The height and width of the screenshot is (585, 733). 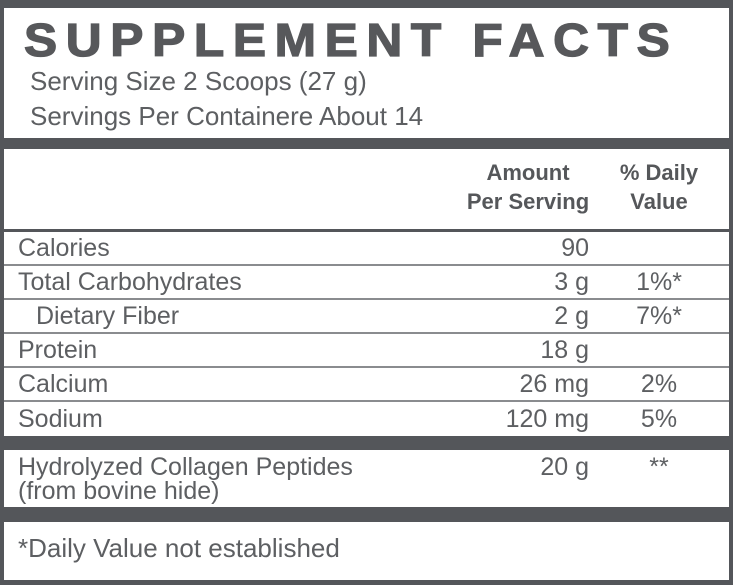 What do you see at coordinates (198, 81) in the screenshot?
I see `serving-size-text: Serving Size 2 Scoops (27 g)` at bounding box center [198, 81].